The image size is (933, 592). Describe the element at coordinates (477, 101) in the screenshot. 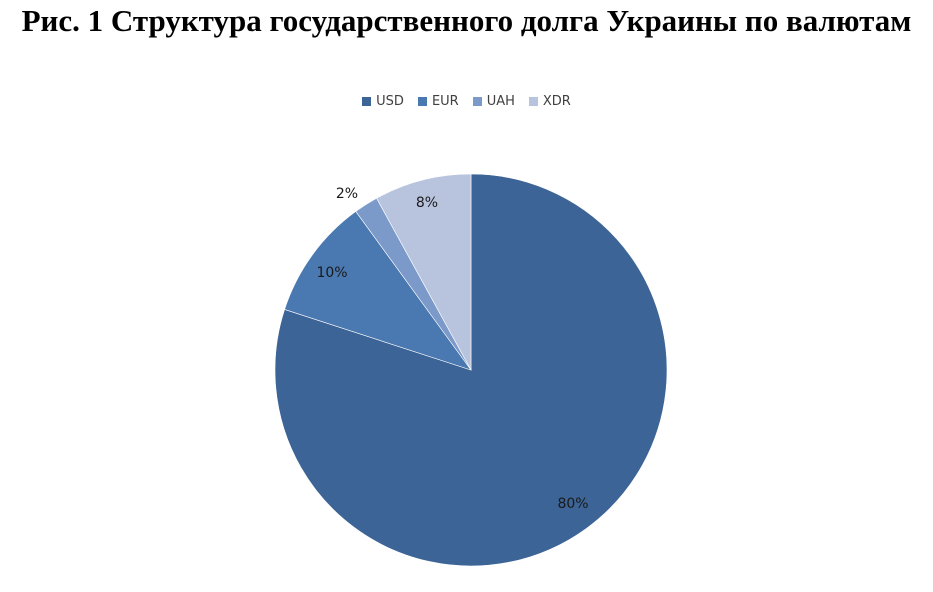

I see `legend-swatch-uah` at that location.